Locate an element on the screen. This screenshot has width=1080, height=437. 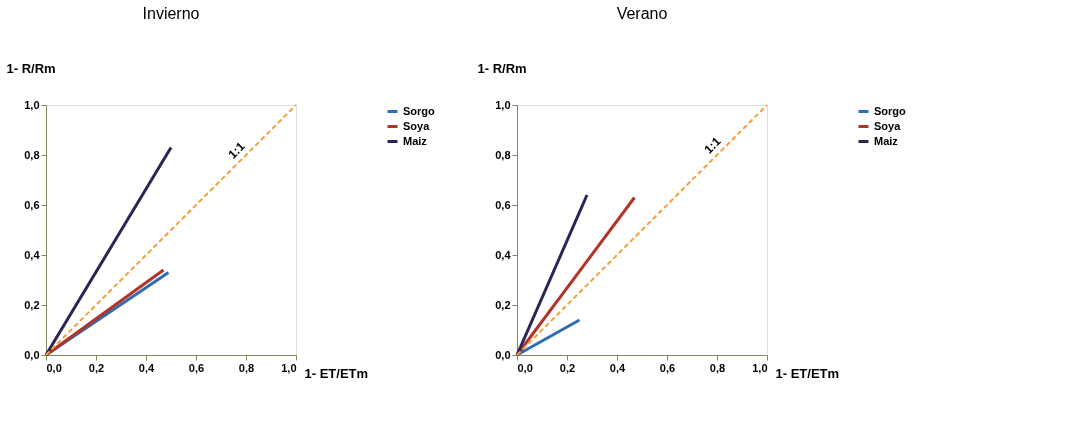
chart-title: Invierno is located at coordinates (171, 13).